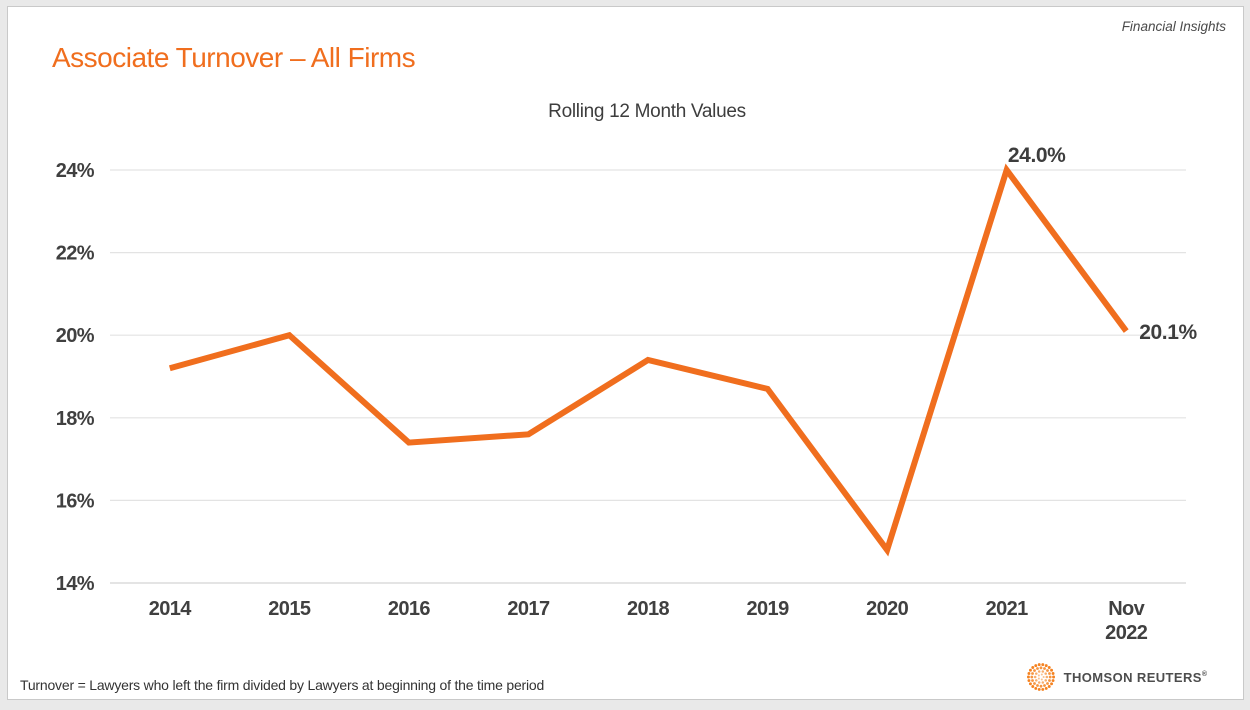 Image resolution: width=1250 pixels, height=710 pixels. I want to click on x-tick-label: Nov 2022, so click(1126, 621).